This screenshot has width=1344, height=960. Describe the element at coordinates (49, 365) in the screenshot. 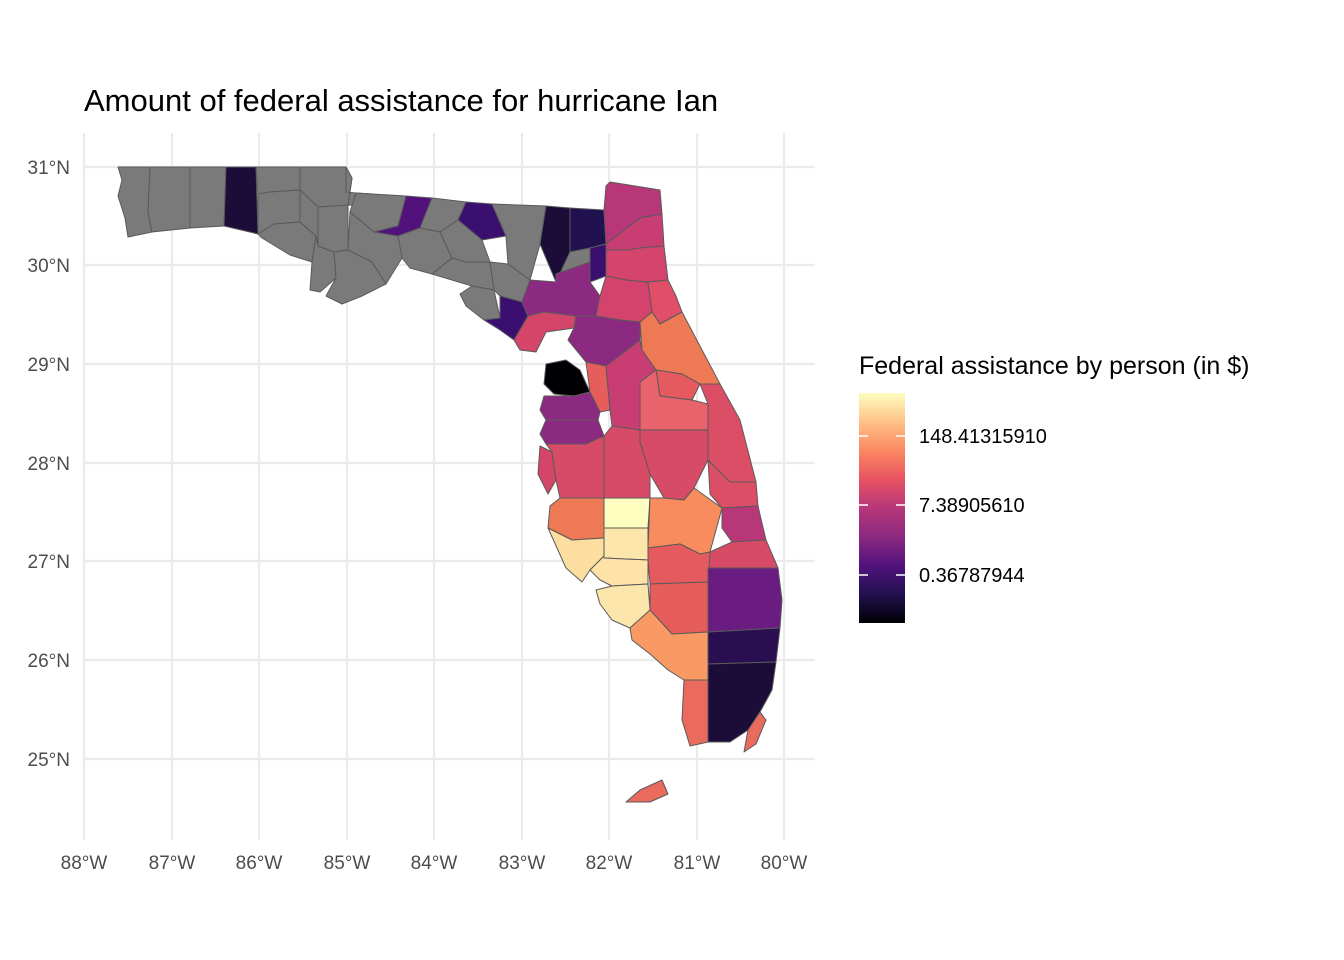

I see `y-tick-label: 29°N` at that location.